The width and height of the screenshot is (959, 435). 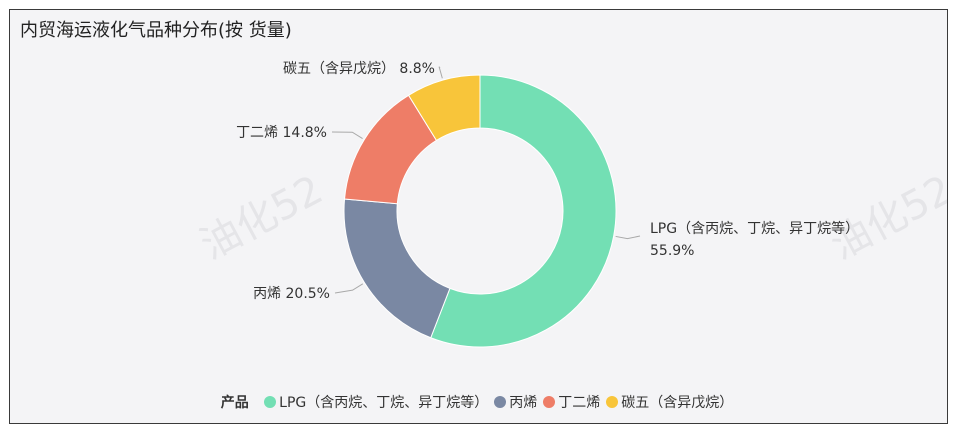 What do you see at coordinates (523, 403) in the screenshot?
I see `legend-label: 丙烯` at bounding box center [523, 403].